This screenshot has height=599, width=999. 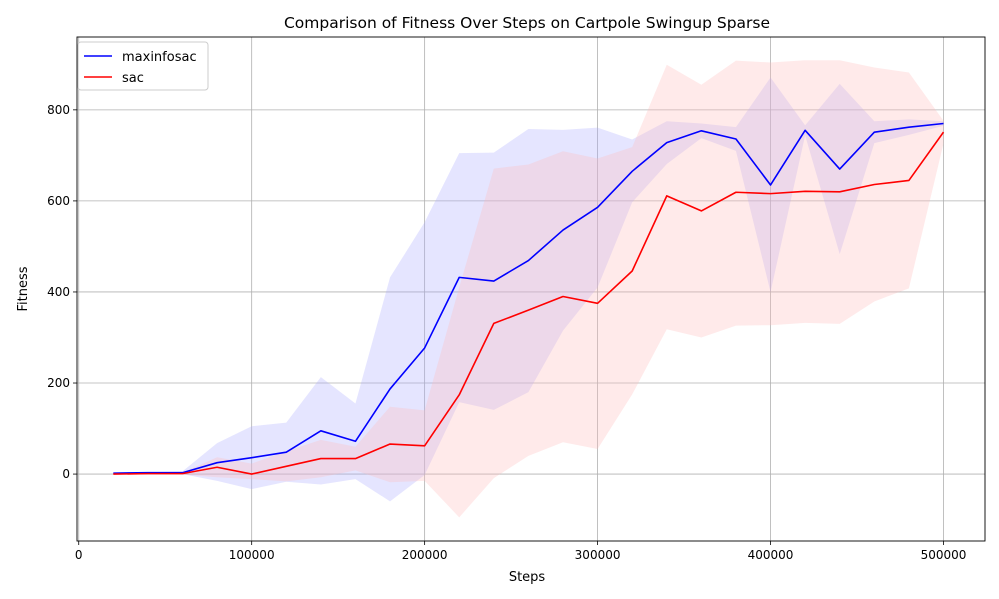 What do you see at coordinates (133, 78) in the screenshot?
I see `legend-label-sac: sac` at bounding box center [133, 78].